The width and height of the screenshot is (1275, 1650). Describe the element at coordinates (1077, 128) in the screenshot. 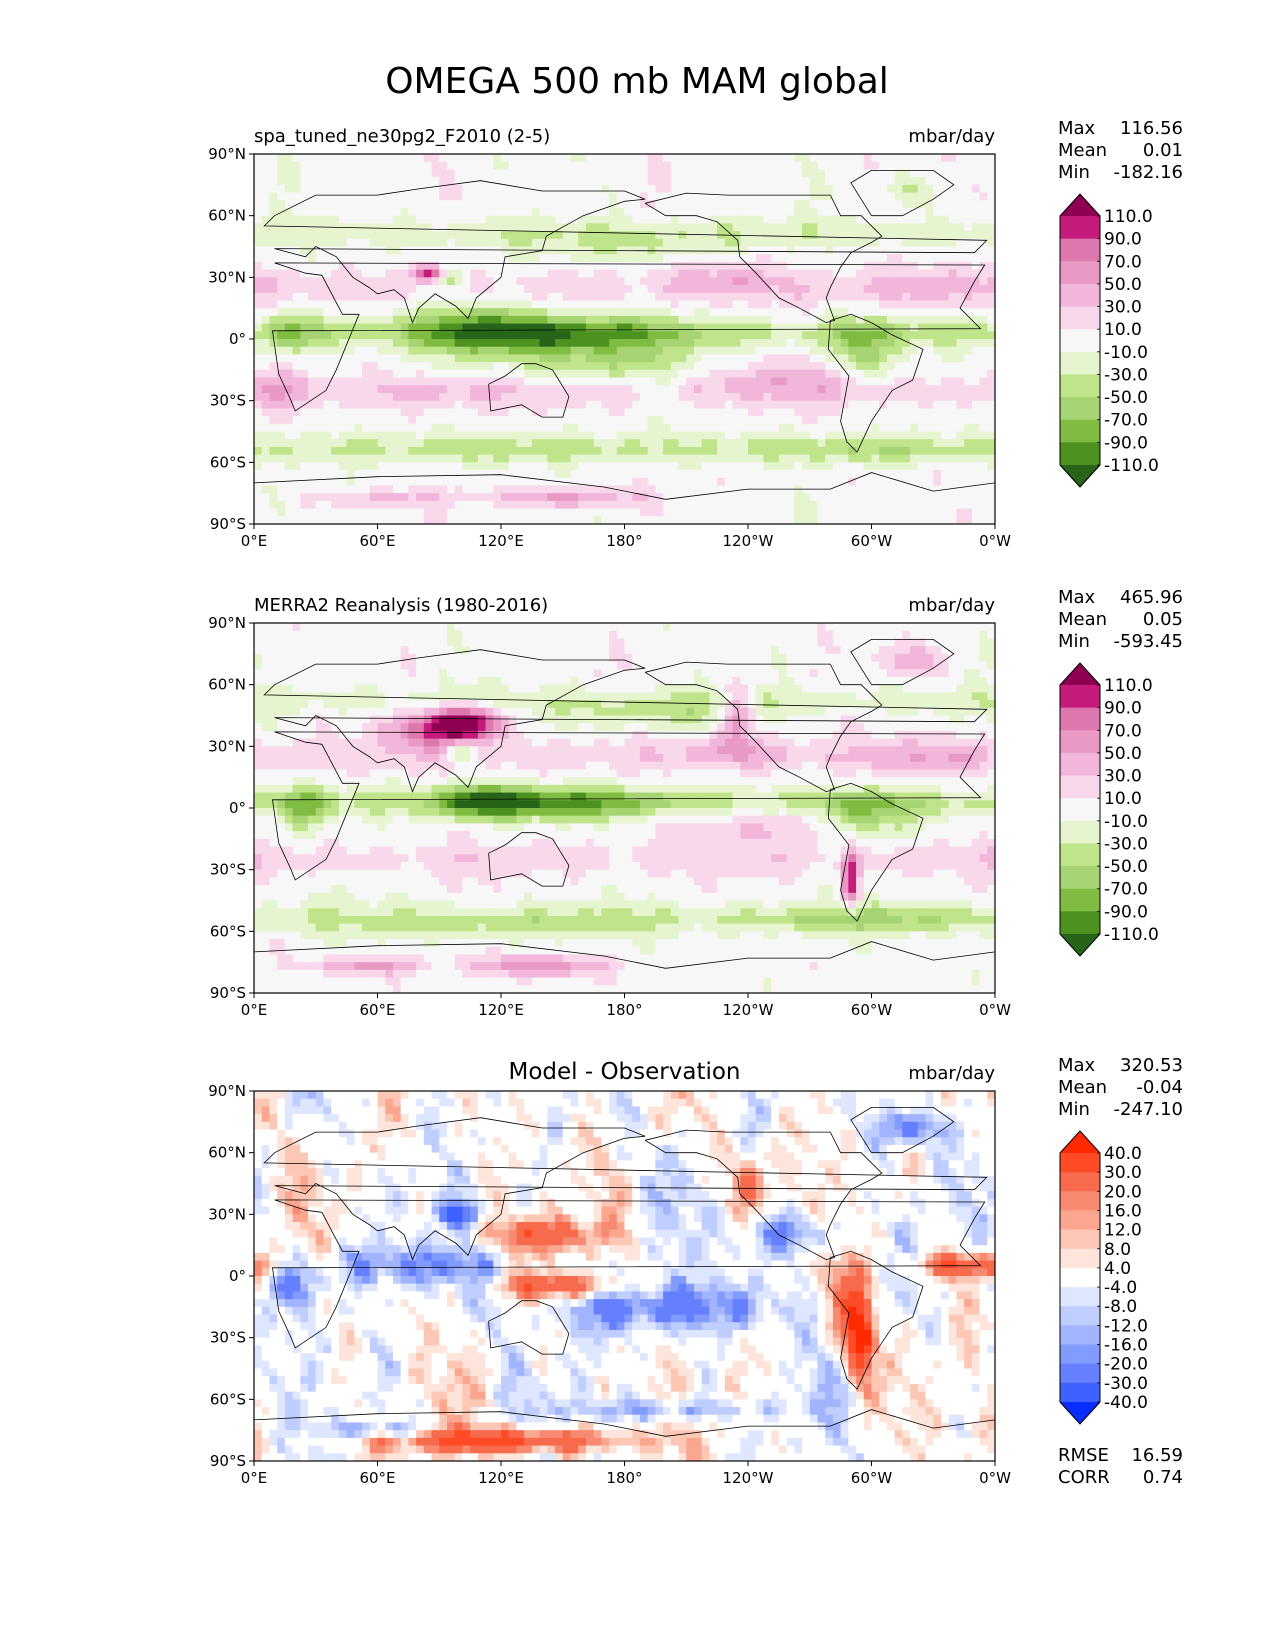

I see `stat-label: Max` at that location.